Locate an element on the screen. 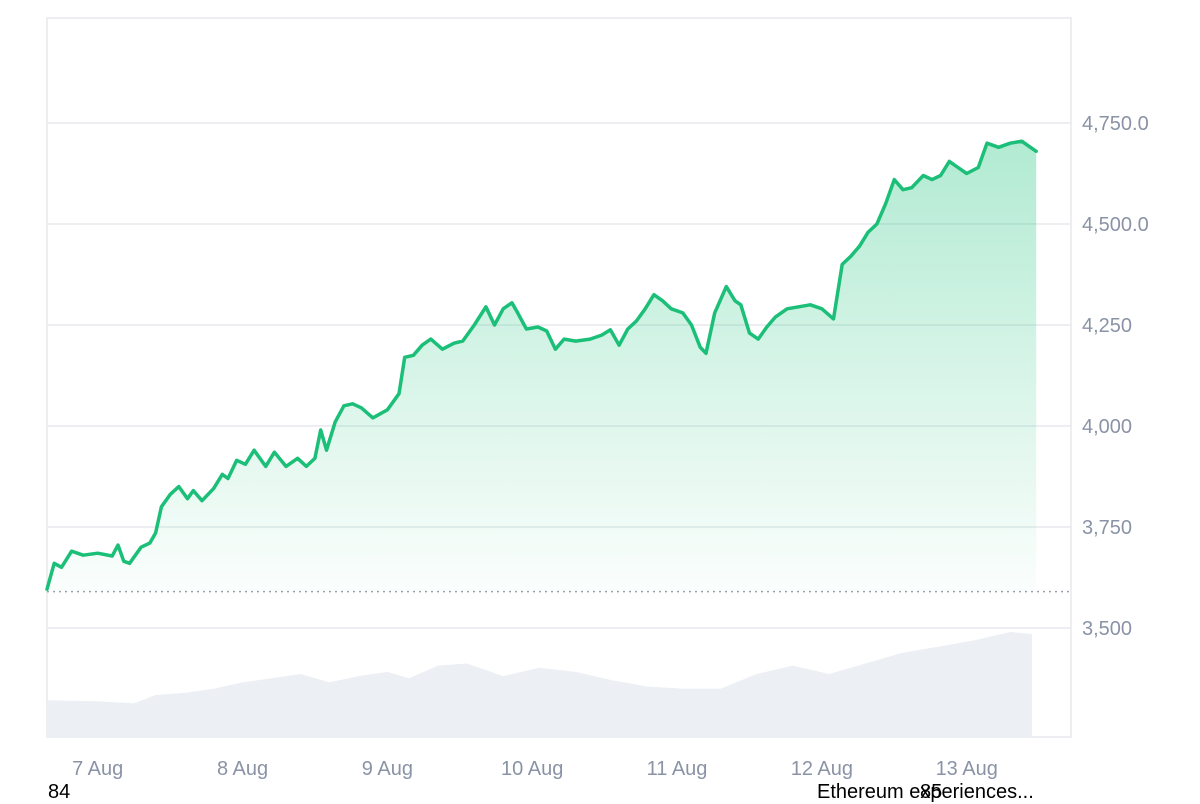 This screenshot has width=1200, height=804. x-tick-label: 12 Aug is located at coordinates (822, 769).